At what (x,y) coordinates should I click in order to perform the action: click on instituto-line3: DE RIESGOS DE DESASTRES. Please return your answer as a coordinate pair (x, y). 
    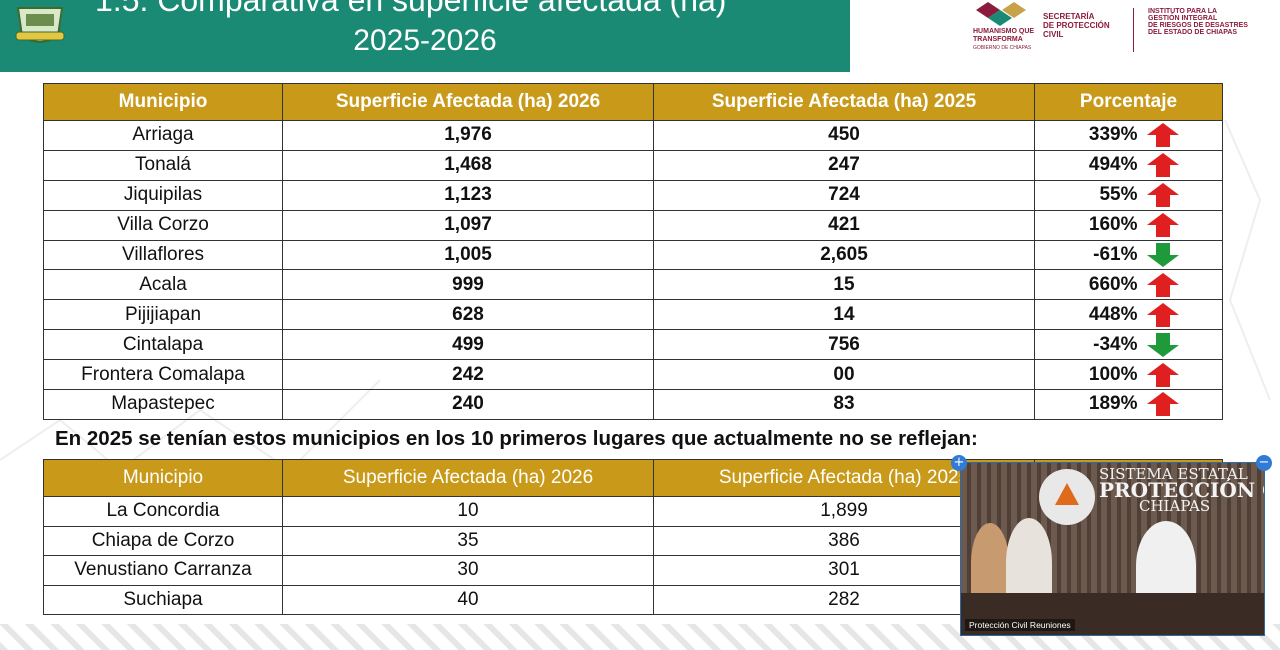
    Looking at the image, I should click on (1198, 25).